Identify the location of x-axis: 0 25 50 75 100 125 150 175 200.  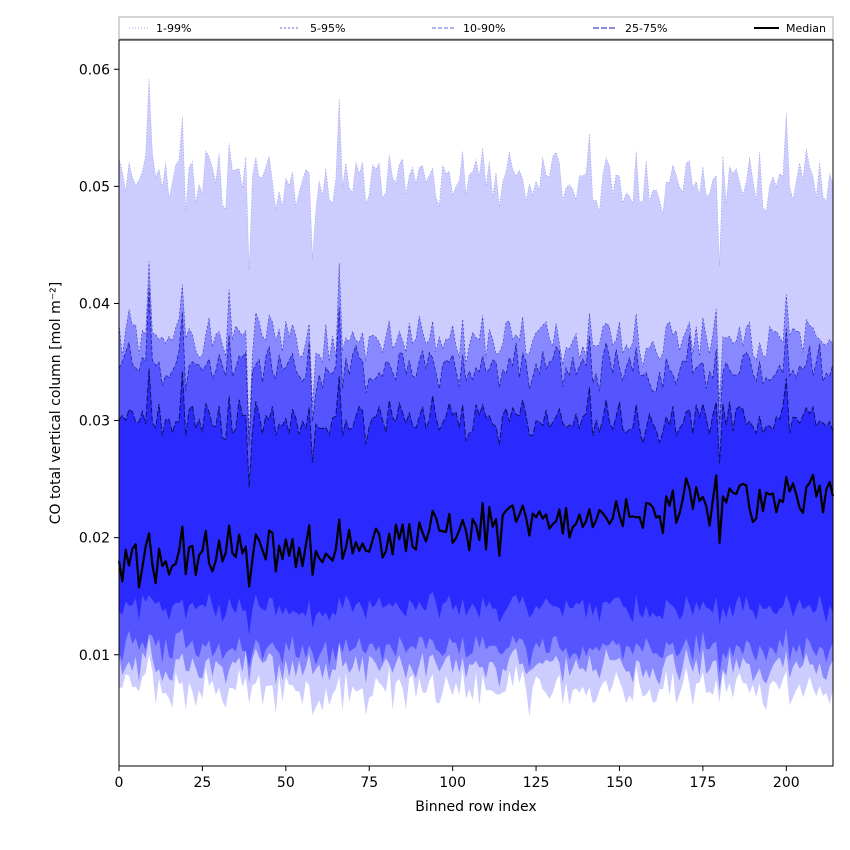
(457, 778).